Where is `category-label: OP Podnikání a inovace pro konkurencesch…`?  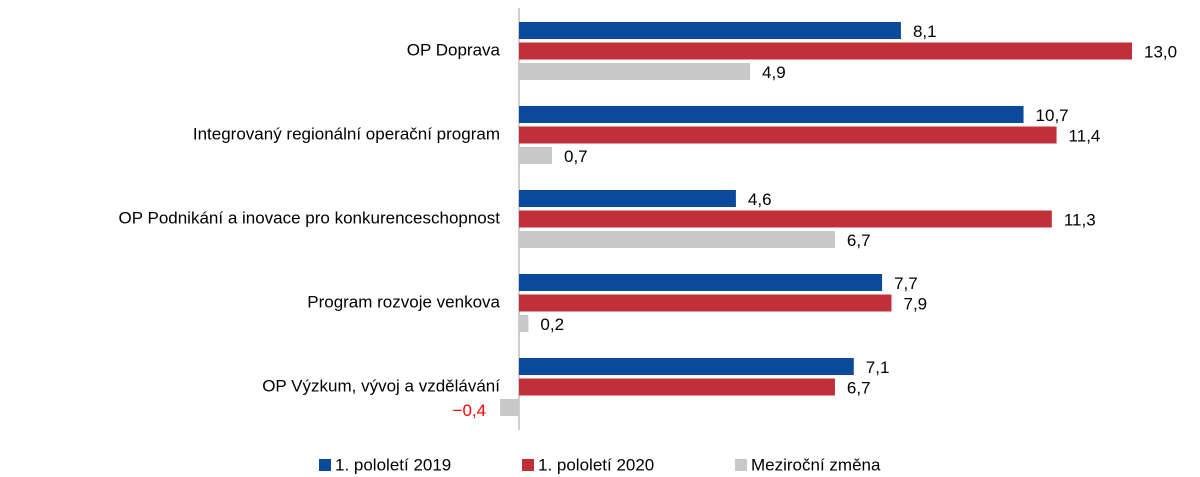
category-label: OP Podnikání a inovace pro konkurencesch… is located at coordinates (310, 217).